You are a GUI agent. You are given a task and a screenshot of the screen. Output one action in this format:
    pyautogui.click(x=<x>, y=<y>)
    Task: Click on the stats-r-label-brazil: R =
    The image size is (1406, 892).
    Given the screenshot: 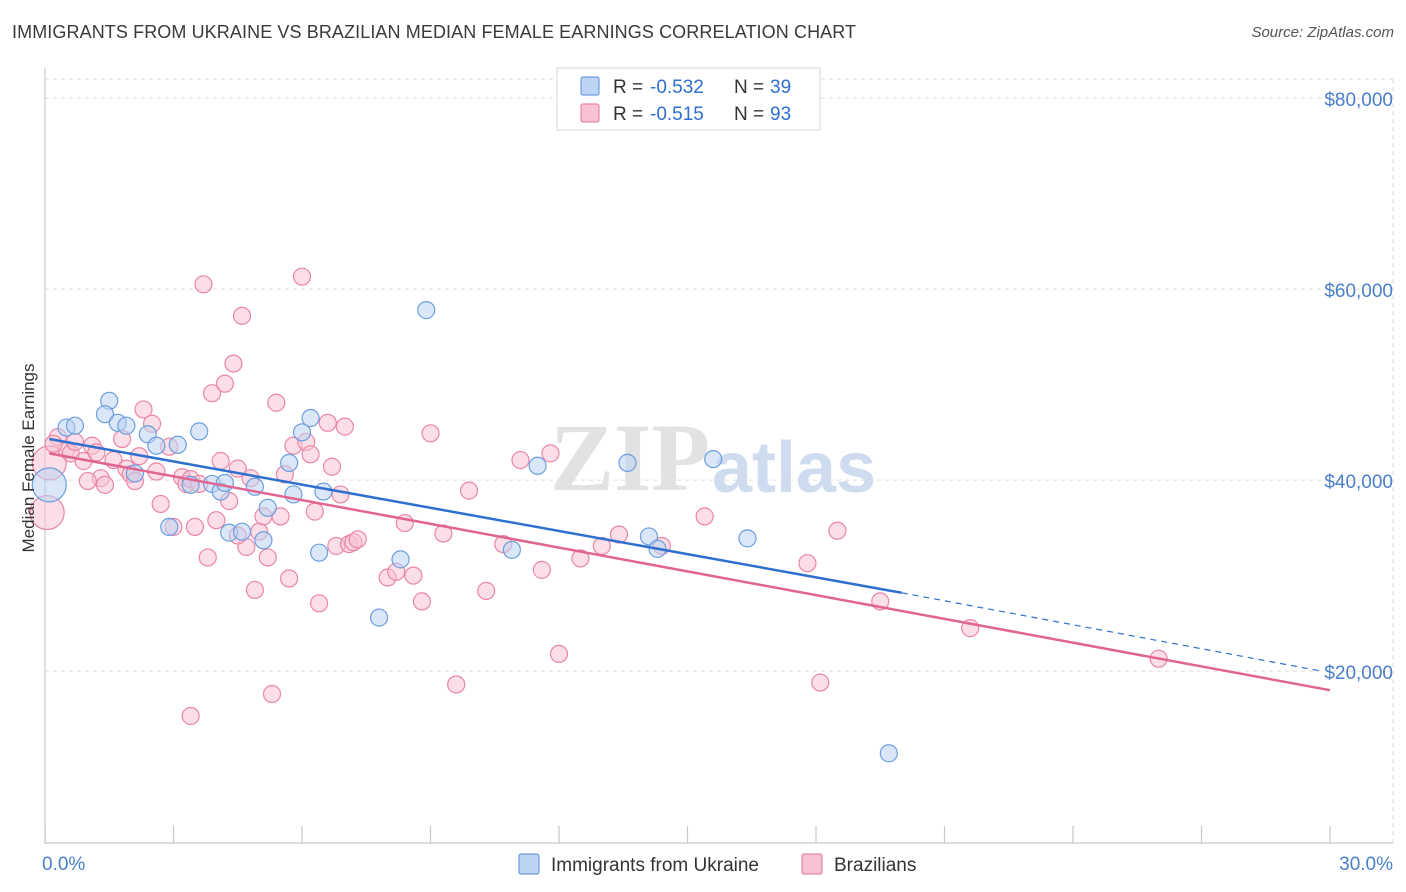 What is the action you would take?
    pyautogui.click(x=628, y=114)
    